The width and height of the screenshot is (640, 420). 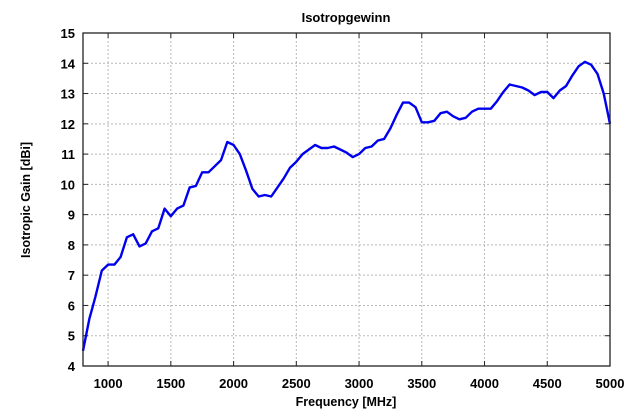 What do you see at coordinates (71, 245) in the screenshot?
I see `y-tick-label: 8` at bounding box center [71, 245].